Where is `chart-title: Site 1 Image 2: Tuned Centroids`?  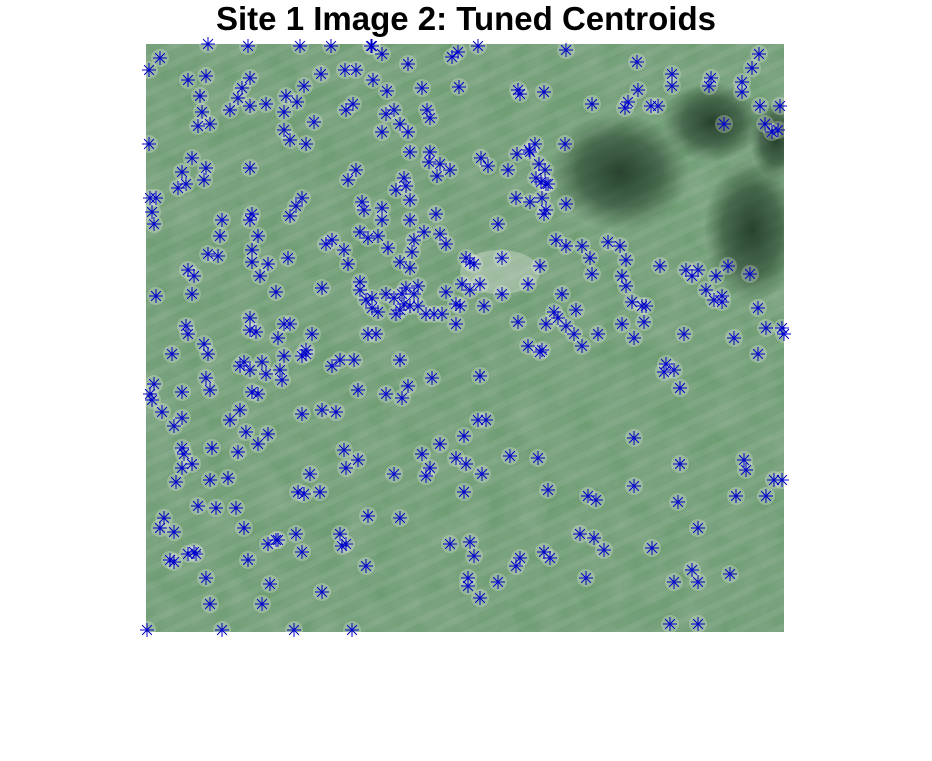 chart-title: Site 1 Image 2: Tuned Centroids is located at coordinates (466, 18).